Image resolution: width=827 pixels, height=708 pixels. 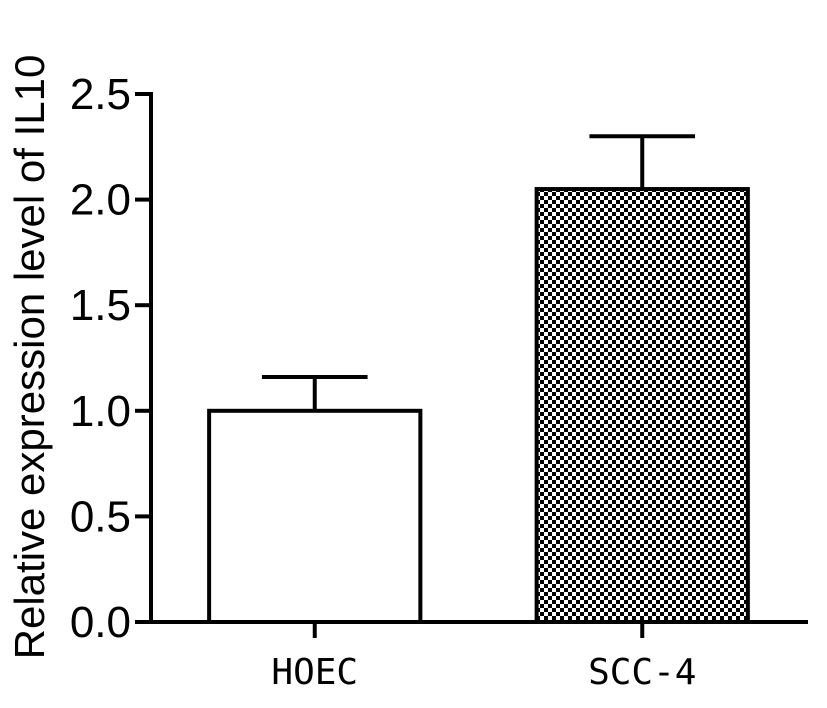 What do you see at coordinates (642, 672) in the screenshot?
I see `x-tick-label: SCC-4` at bounding box center [642, 672].